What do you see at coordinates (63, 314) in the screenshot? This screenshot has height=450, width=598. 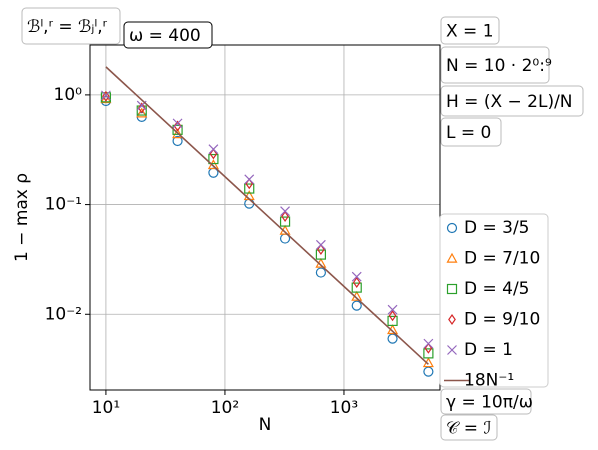 I see `y-tick-label: 10⁻²` at bounding box center [63, 314].